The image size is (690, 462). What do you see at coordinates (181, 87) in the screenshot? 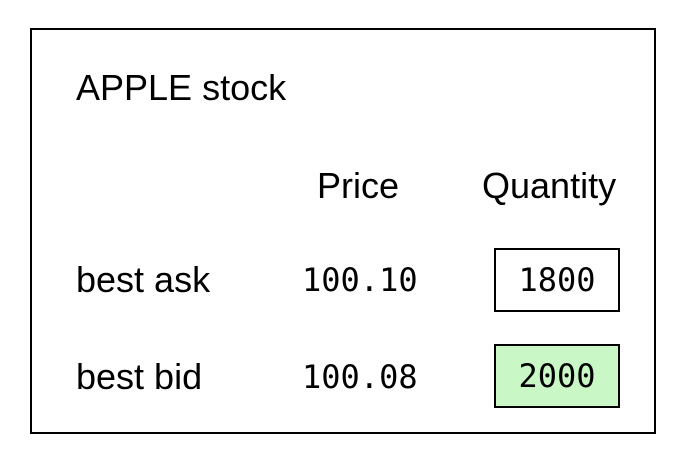
I see `stock-title: APPLE stock` at bounding box center [181, 87].